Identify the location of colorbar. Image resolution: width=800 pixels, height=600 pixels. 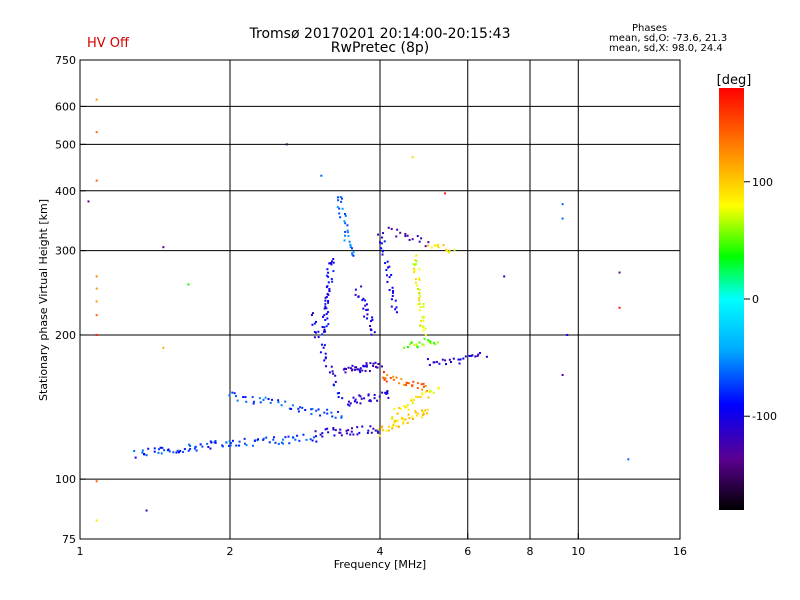
(731, 299).